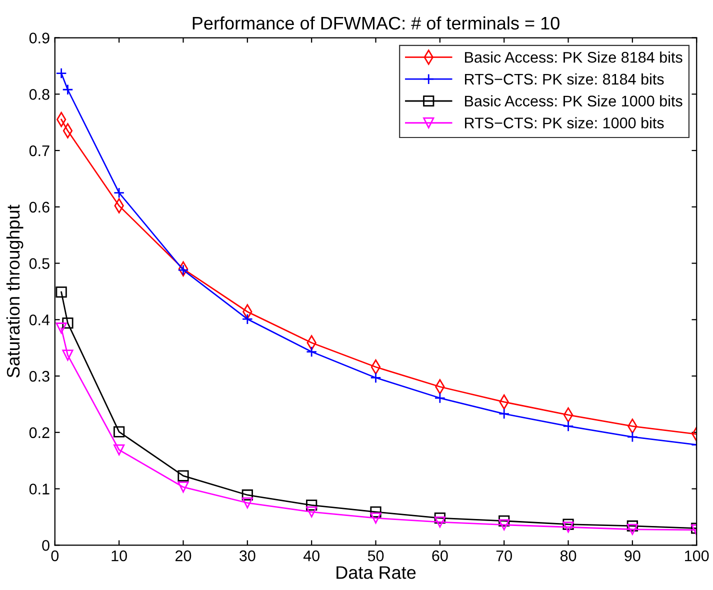  Describe the element at coordinates (248, 556) in the screenshot. I see `x-tick-label: 30` at that location.